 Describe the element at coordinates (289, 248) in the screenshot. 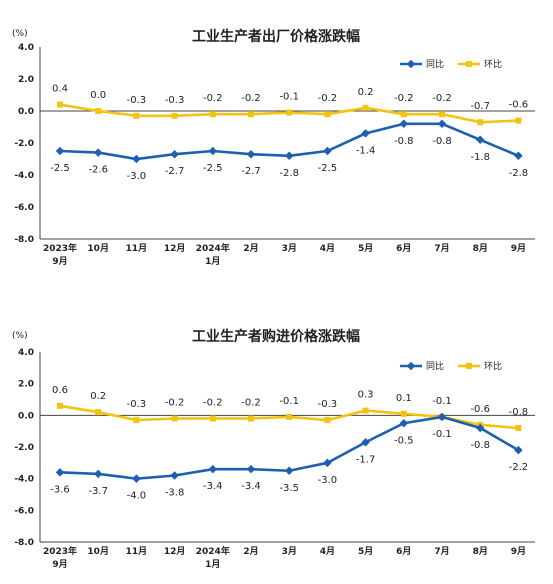

I see `x-tick-label: 3月` at that location.